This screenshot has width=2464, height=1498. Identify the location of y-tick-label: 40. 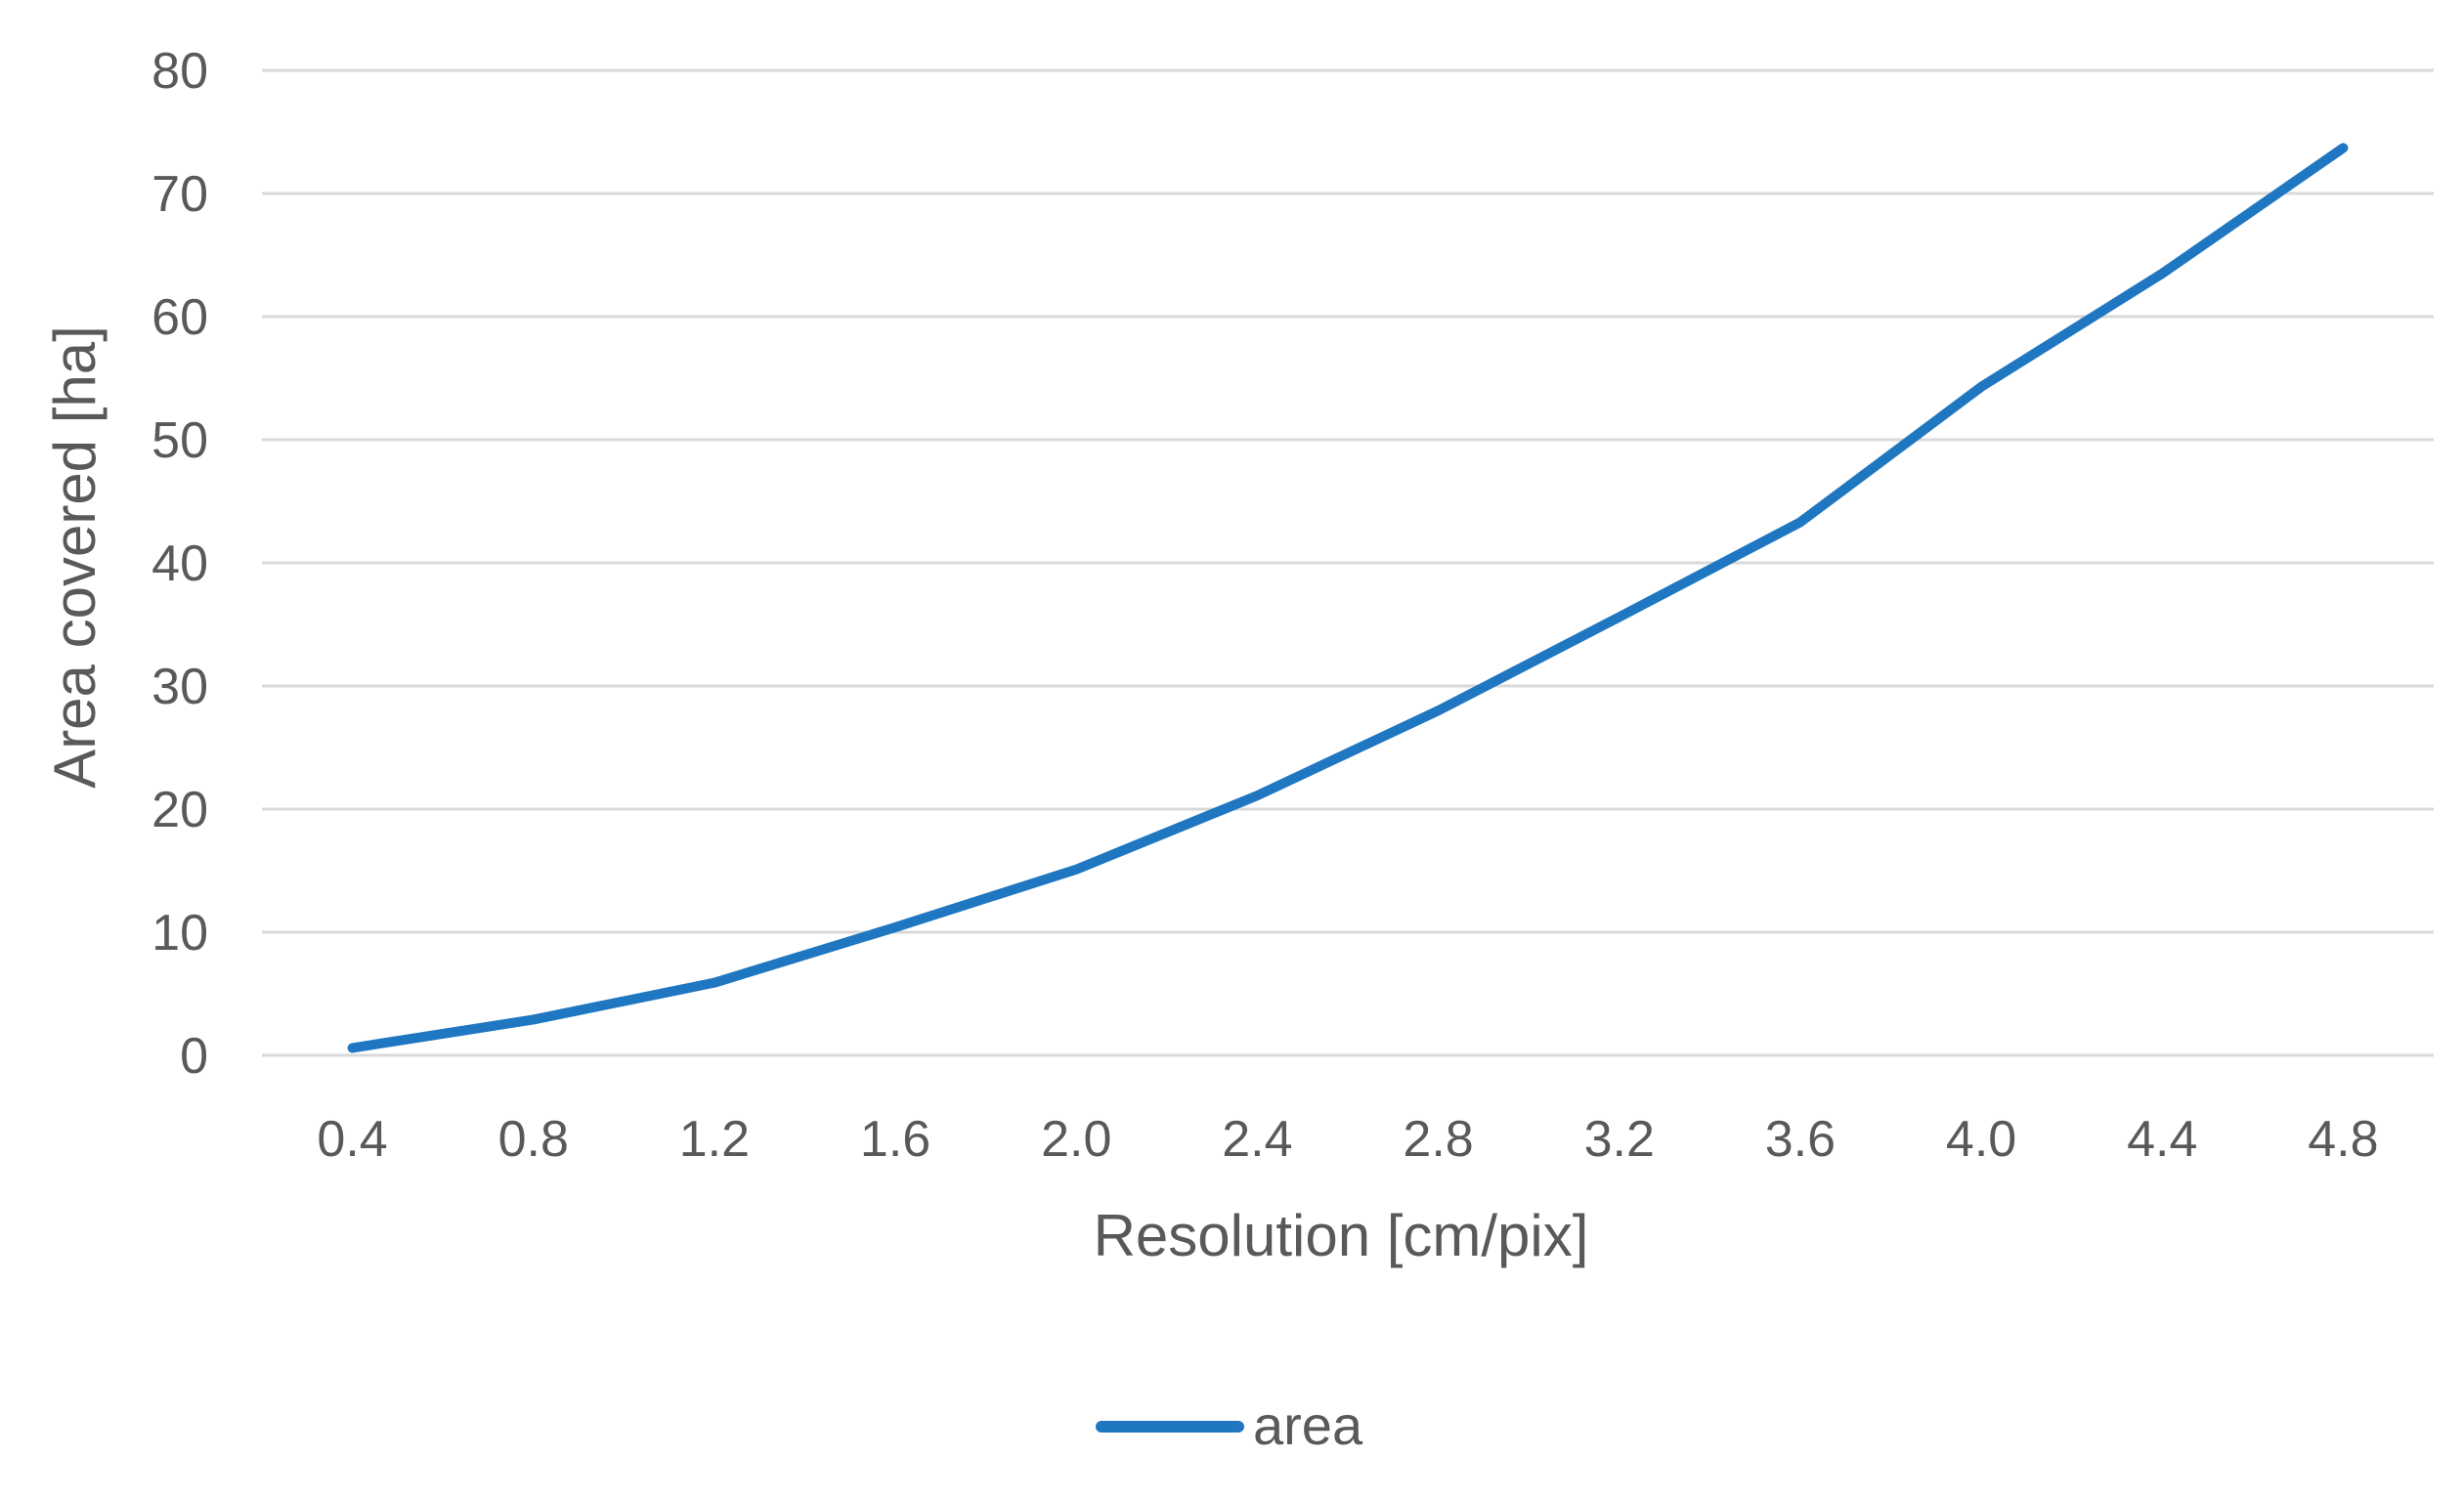
(179, 563).